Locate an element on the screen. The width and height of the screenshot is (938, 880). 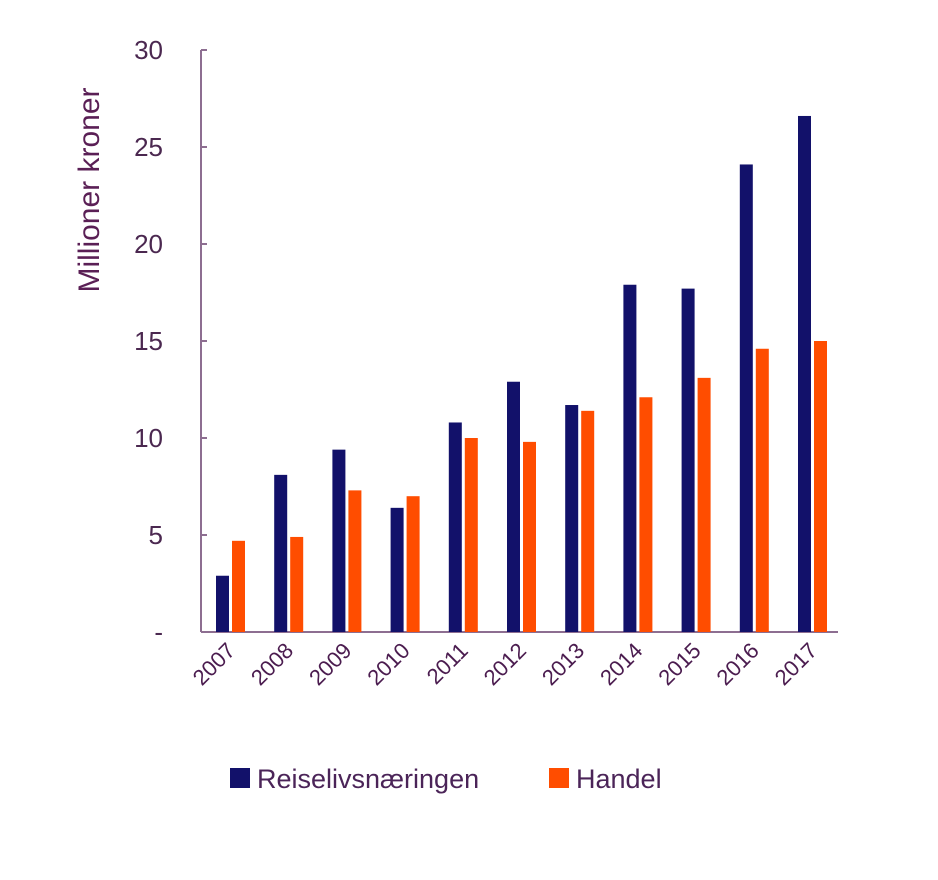
y-axis-title-group: Millioner kroner is located at coordinates (89, 189).